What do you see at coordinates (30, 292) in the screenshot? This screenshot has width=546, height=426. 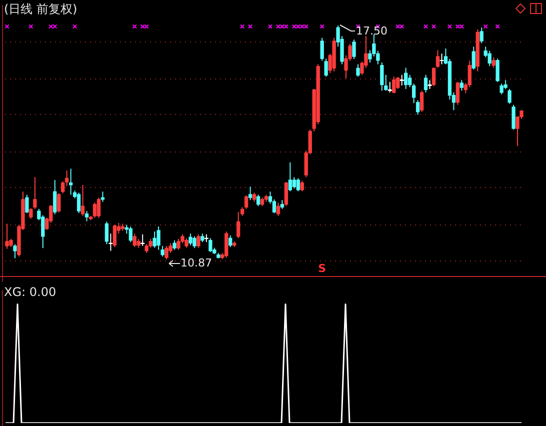 I see `chart-title: XG: 0.00` at bounding box center [30, 292].